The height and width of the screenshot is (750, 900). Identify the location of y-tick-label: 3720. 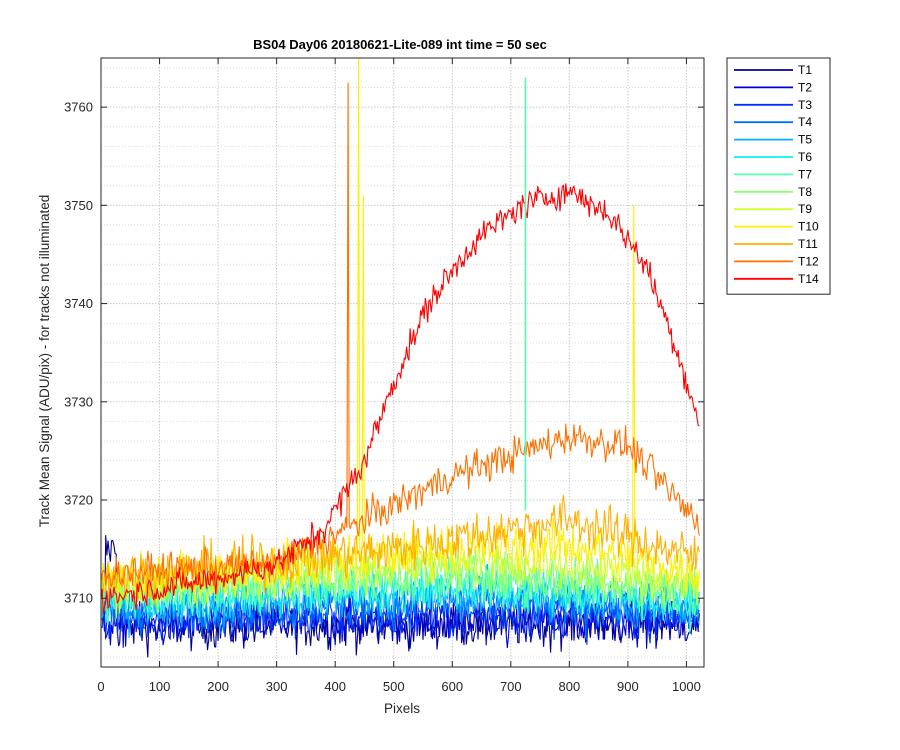
(78, 500).